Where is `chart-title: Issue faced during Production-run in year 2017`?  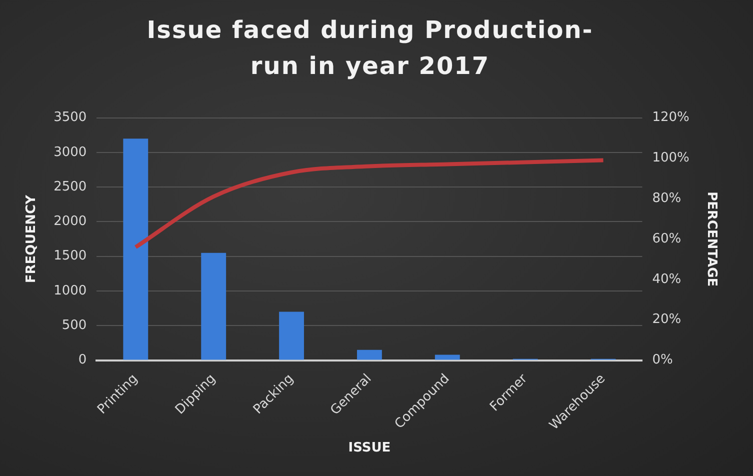 chart-title: Issue faced during Production-run in year 2017 is located at coordinates (370, 48).